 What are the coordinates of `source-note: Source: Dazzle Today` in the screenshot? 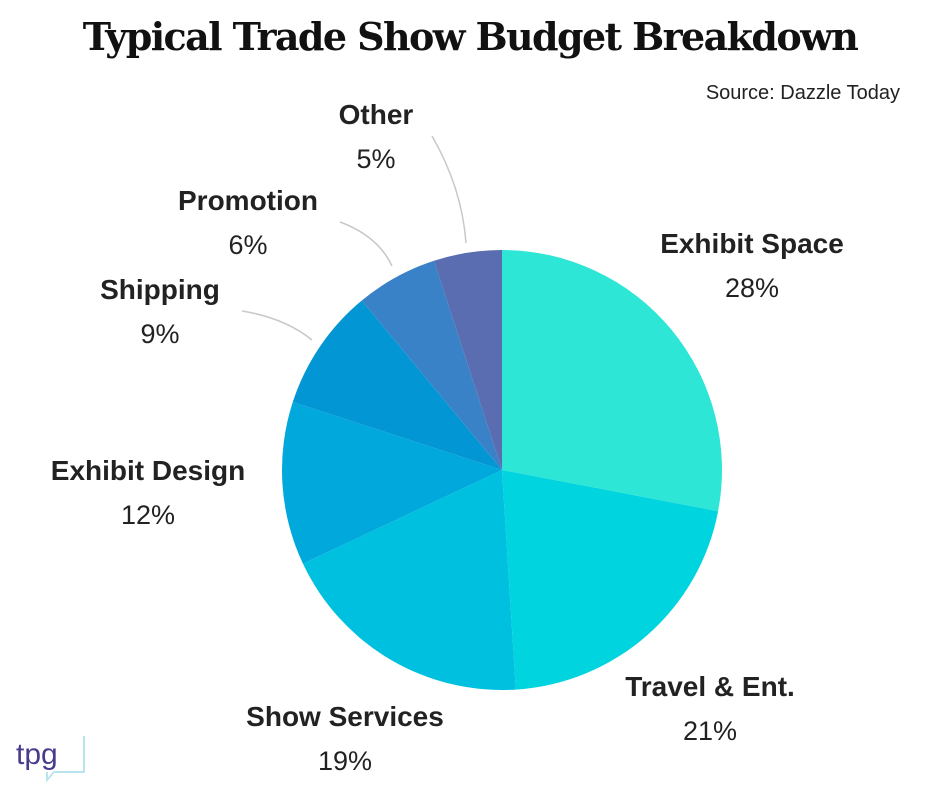 It's located at (802, 93).